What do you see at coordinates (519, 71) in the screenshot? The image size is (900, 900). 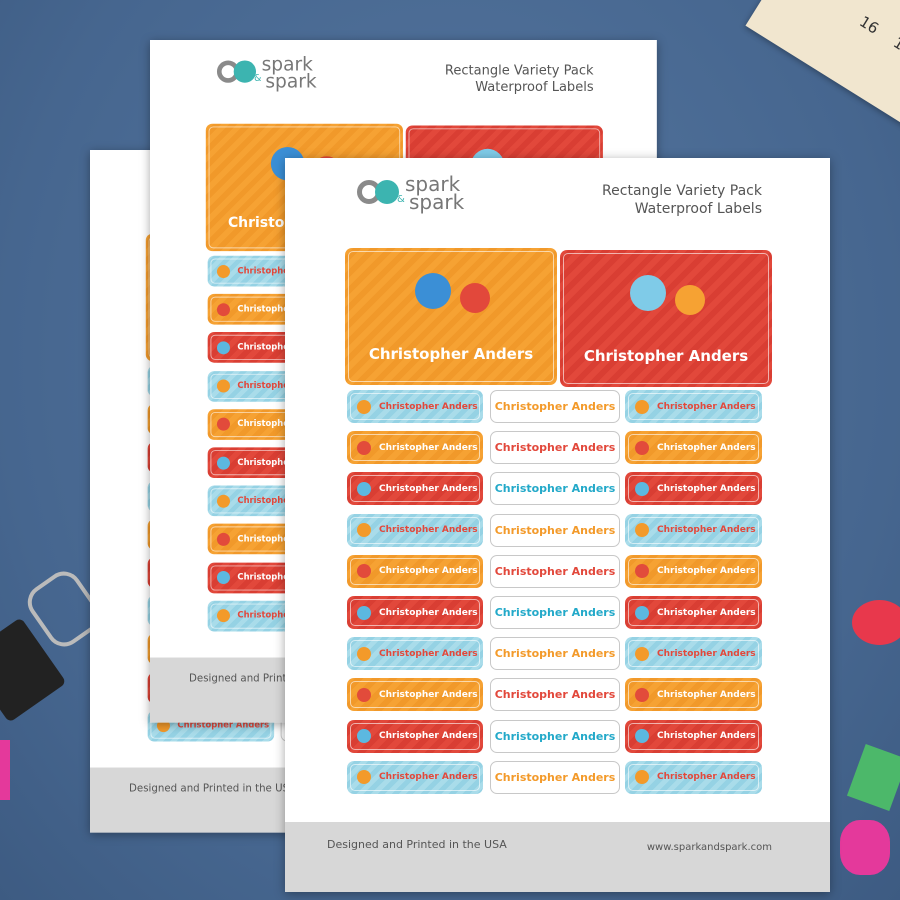 I see `sheet-title: Rectangle Variety Pack` at bounding box center [519, 71].